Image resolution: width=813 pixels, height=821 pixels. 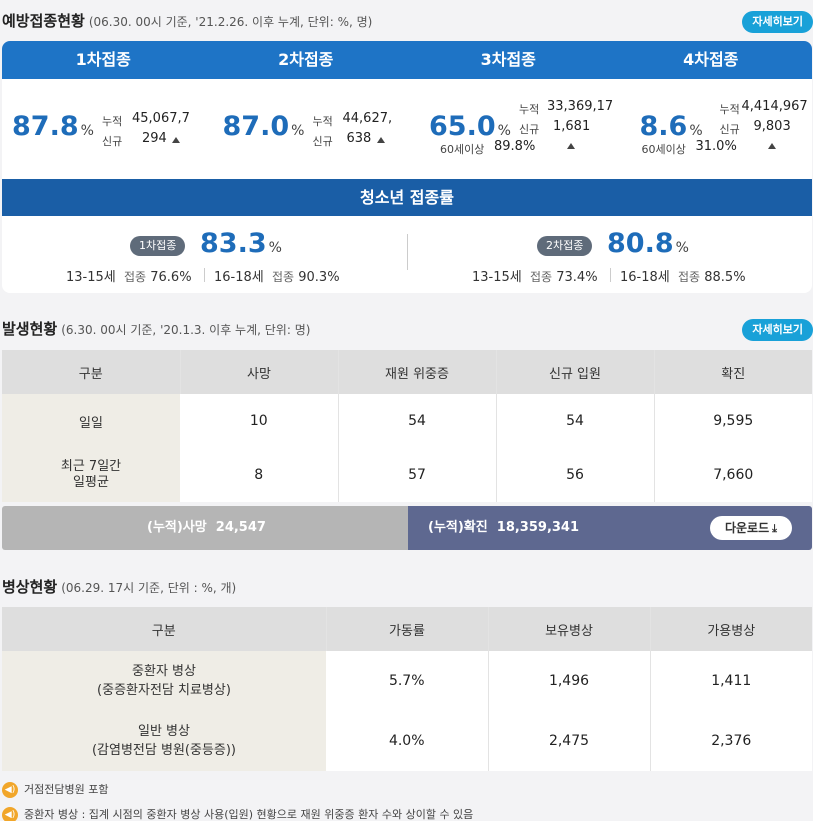 What do you see at coordinates (732, 475) in the screenshot?
I see `outbreak-cell: 7,660` at bounding box center [732, 475].